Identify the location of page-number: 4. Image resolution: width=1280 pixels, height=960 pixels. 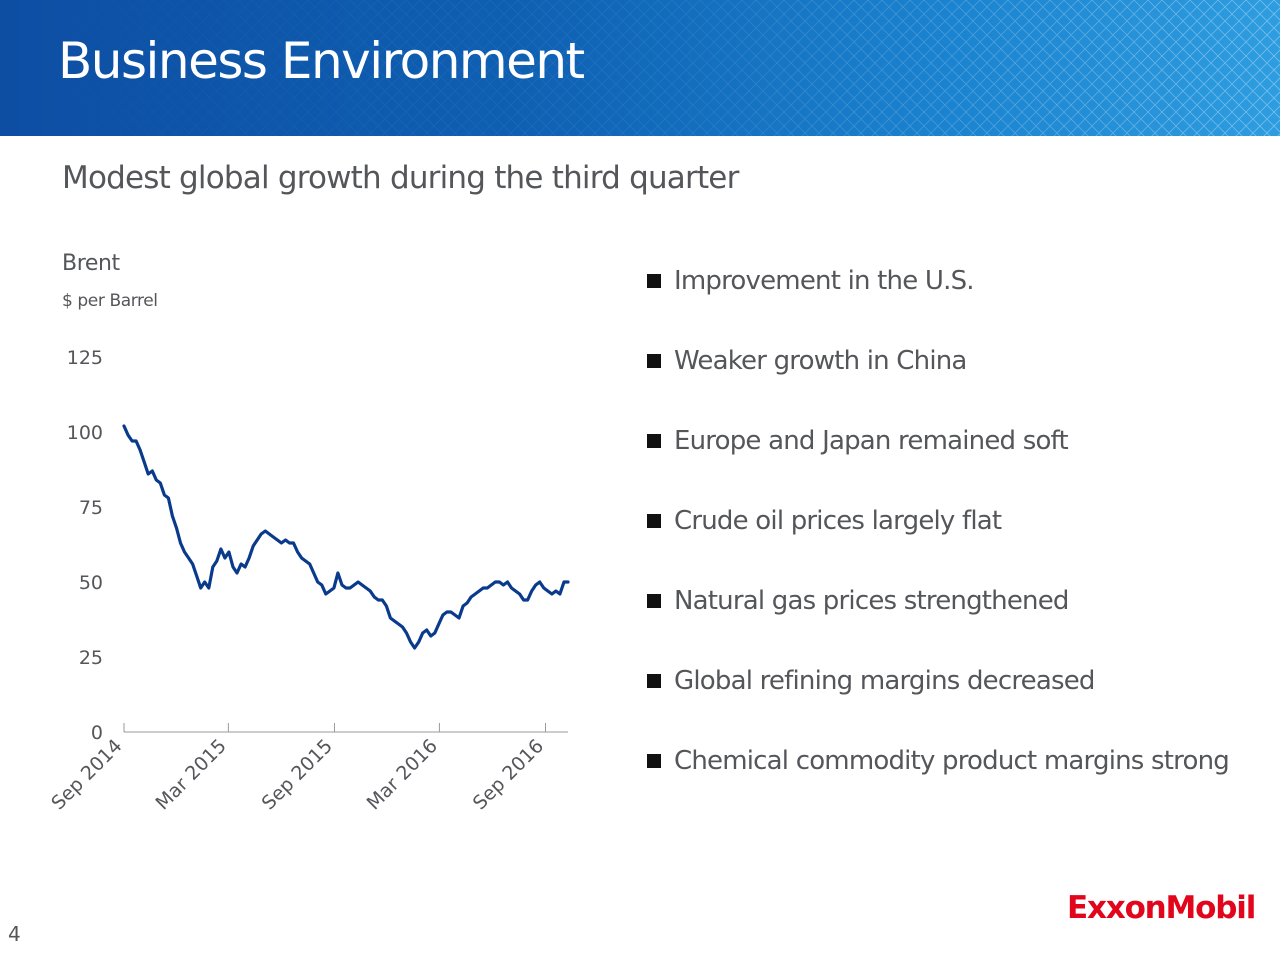
(14, 934).